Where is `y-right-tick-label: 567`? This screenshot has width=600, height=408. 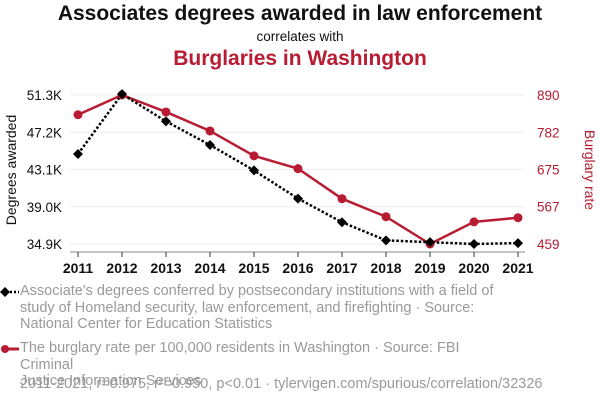
y-right-tick-label: 567 is located at coordinates (548, 207).